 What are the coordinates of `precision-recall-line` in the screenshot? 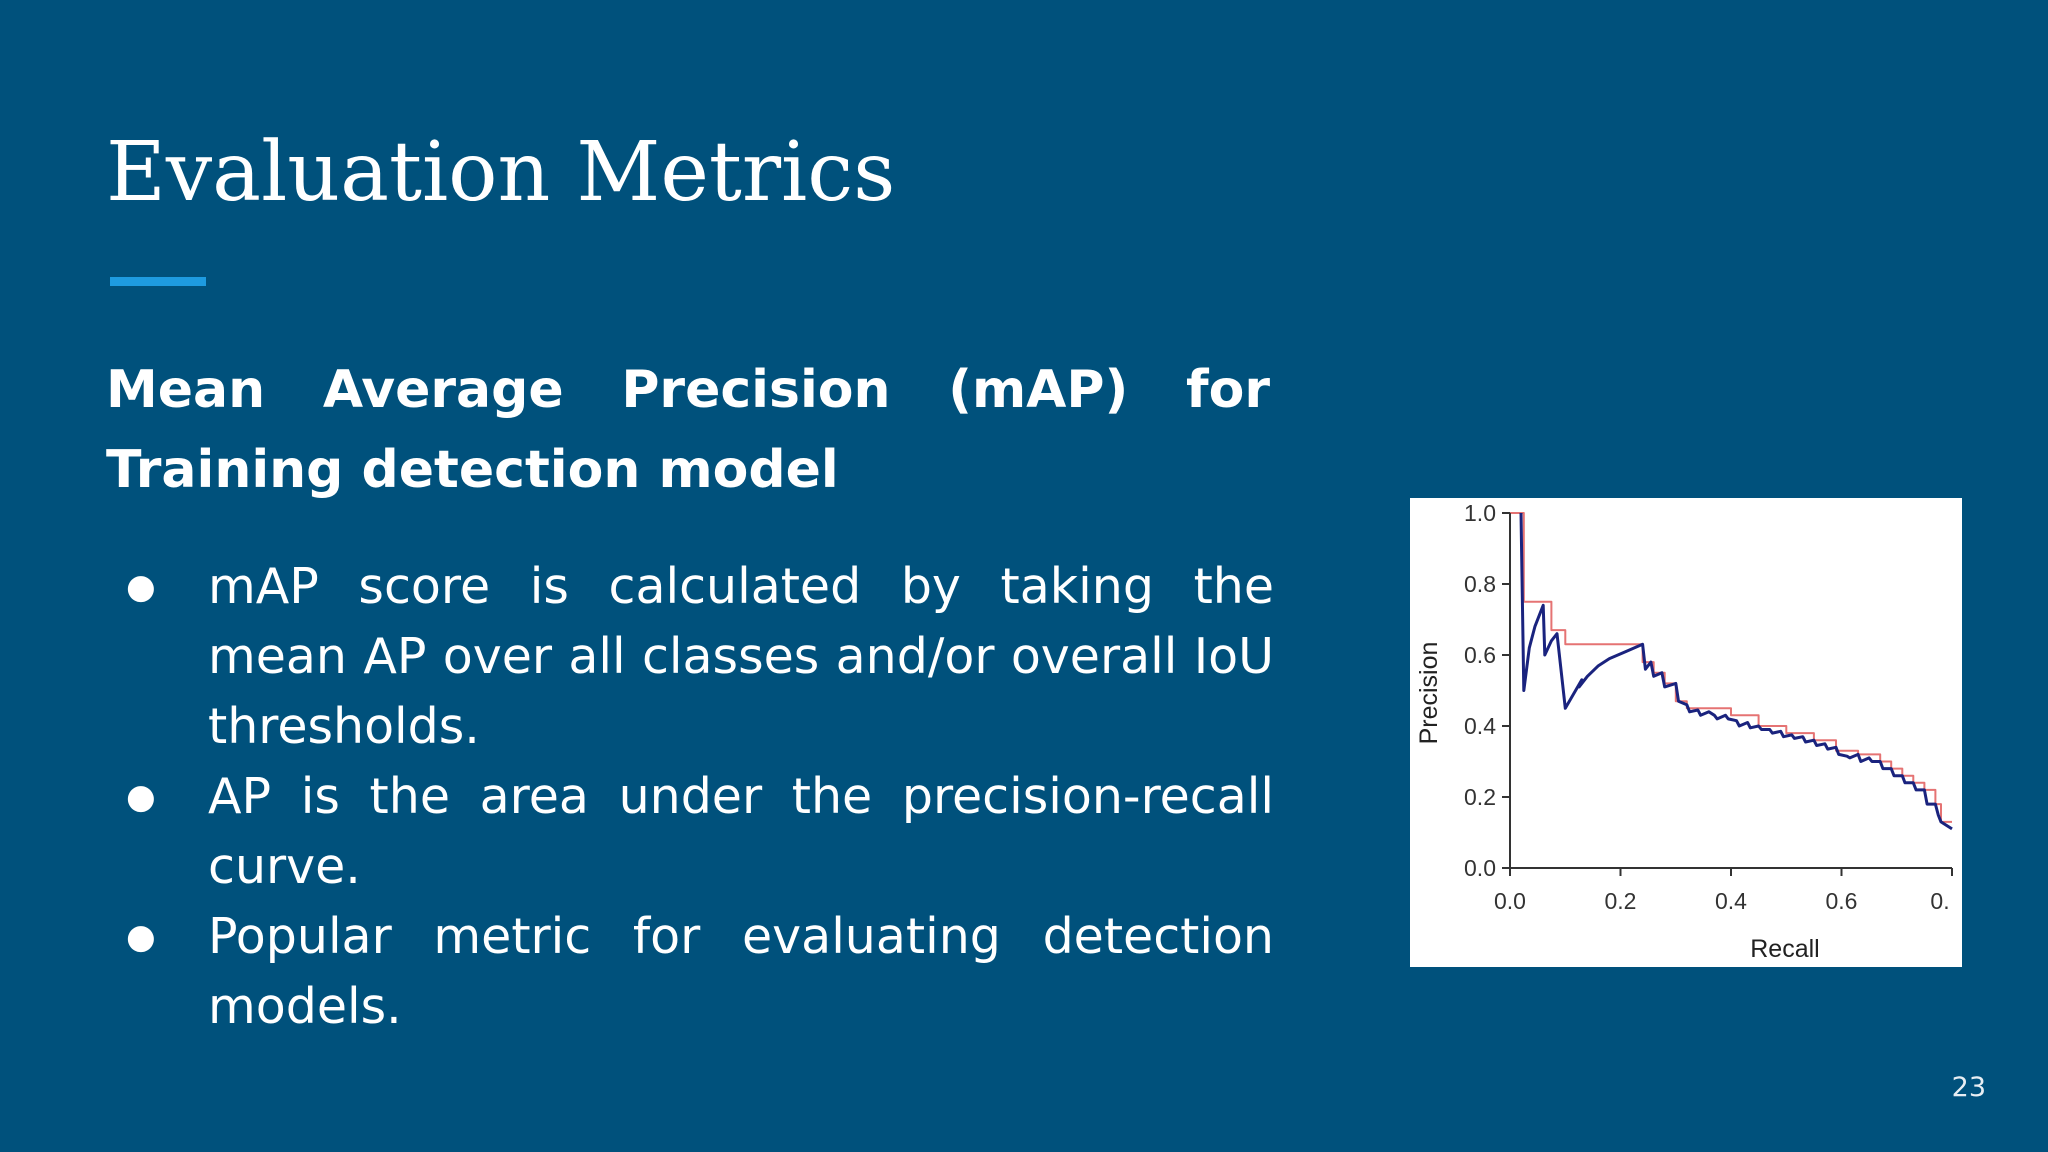 It's located at (1736, 671).